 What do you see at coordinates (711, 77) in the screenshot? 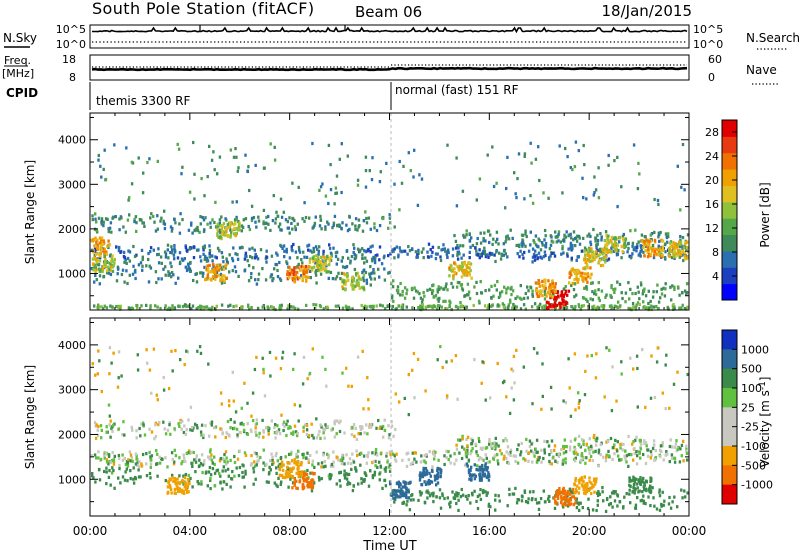
I see `nave-tick-bottom: 0` at bounding box center [711, 77].